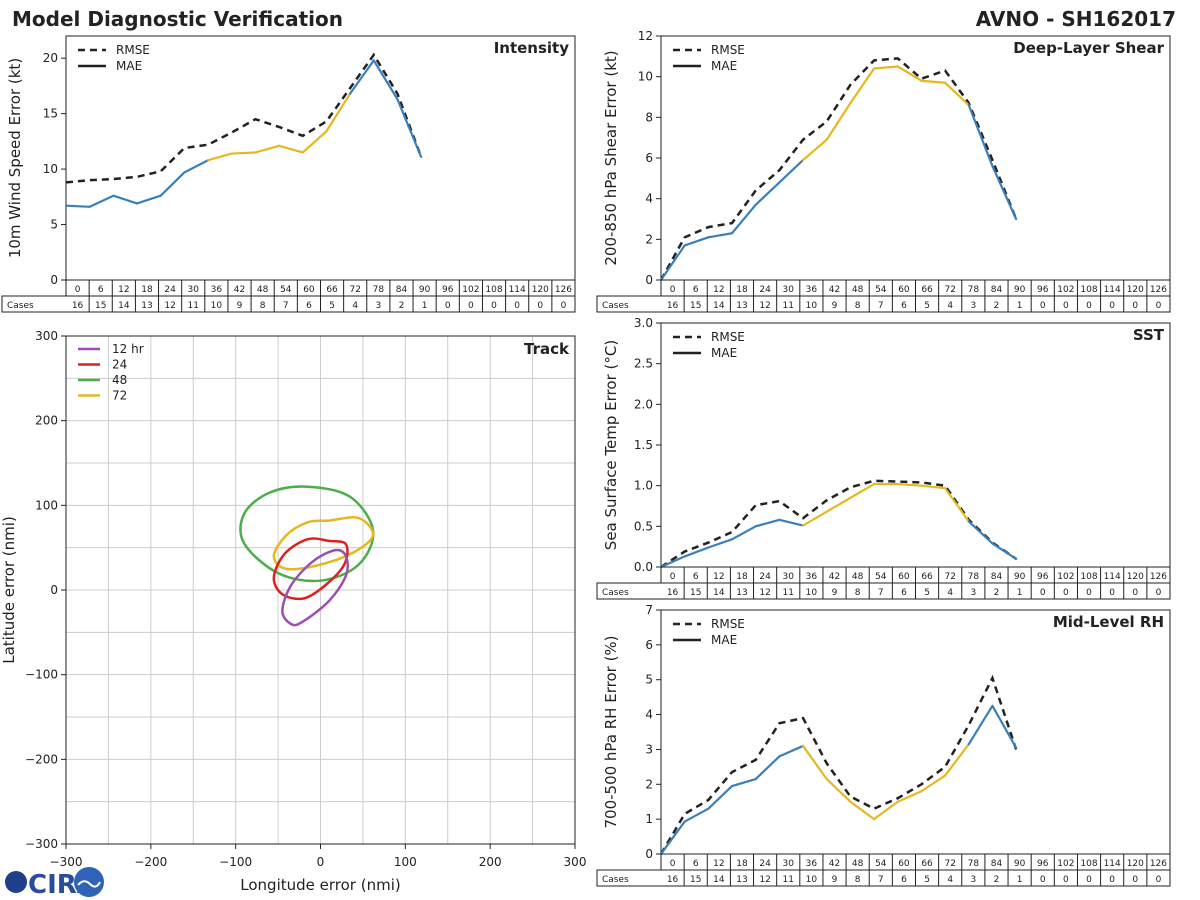 This screenshot has height=900, width=1200. What do you see at coordinates (147, 290) in the screenshot?
I see `hour-cell: 18` at bounding box center [147, 290].